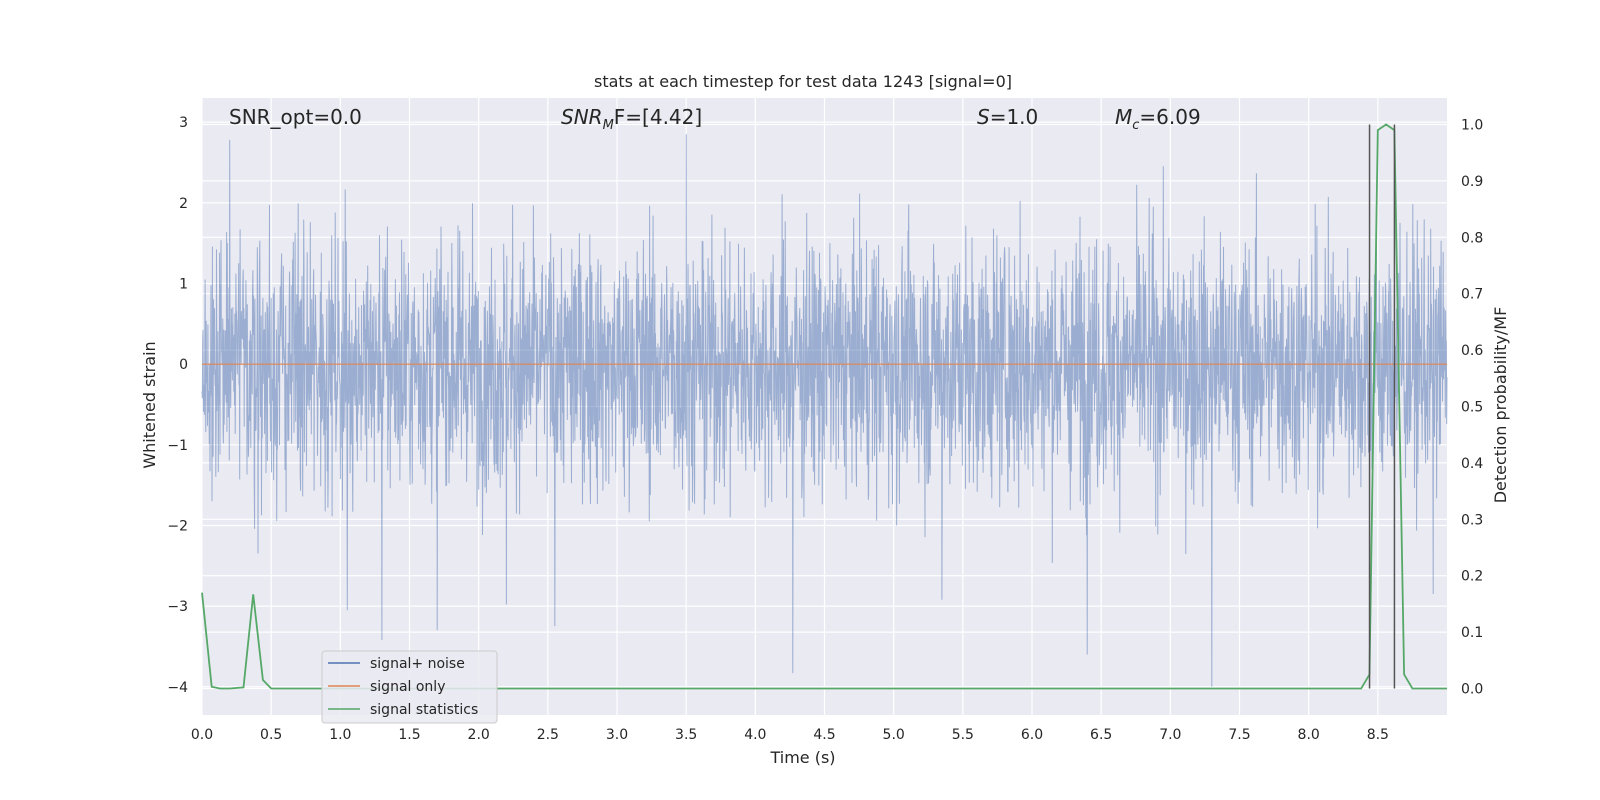 The image size is (1600, 800). I want to click on y-tick-label: −2, so click(177, 526).